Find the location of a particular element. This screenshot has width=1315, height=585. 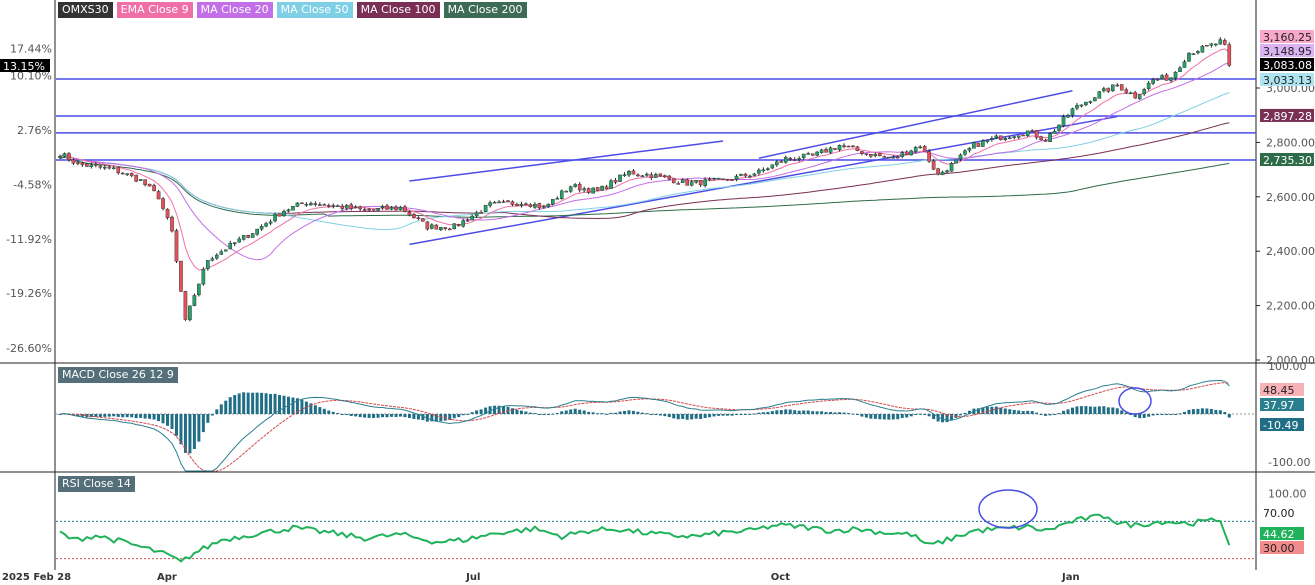

legend-ma20: MA Close 20 is located at coordinates (234, 10).